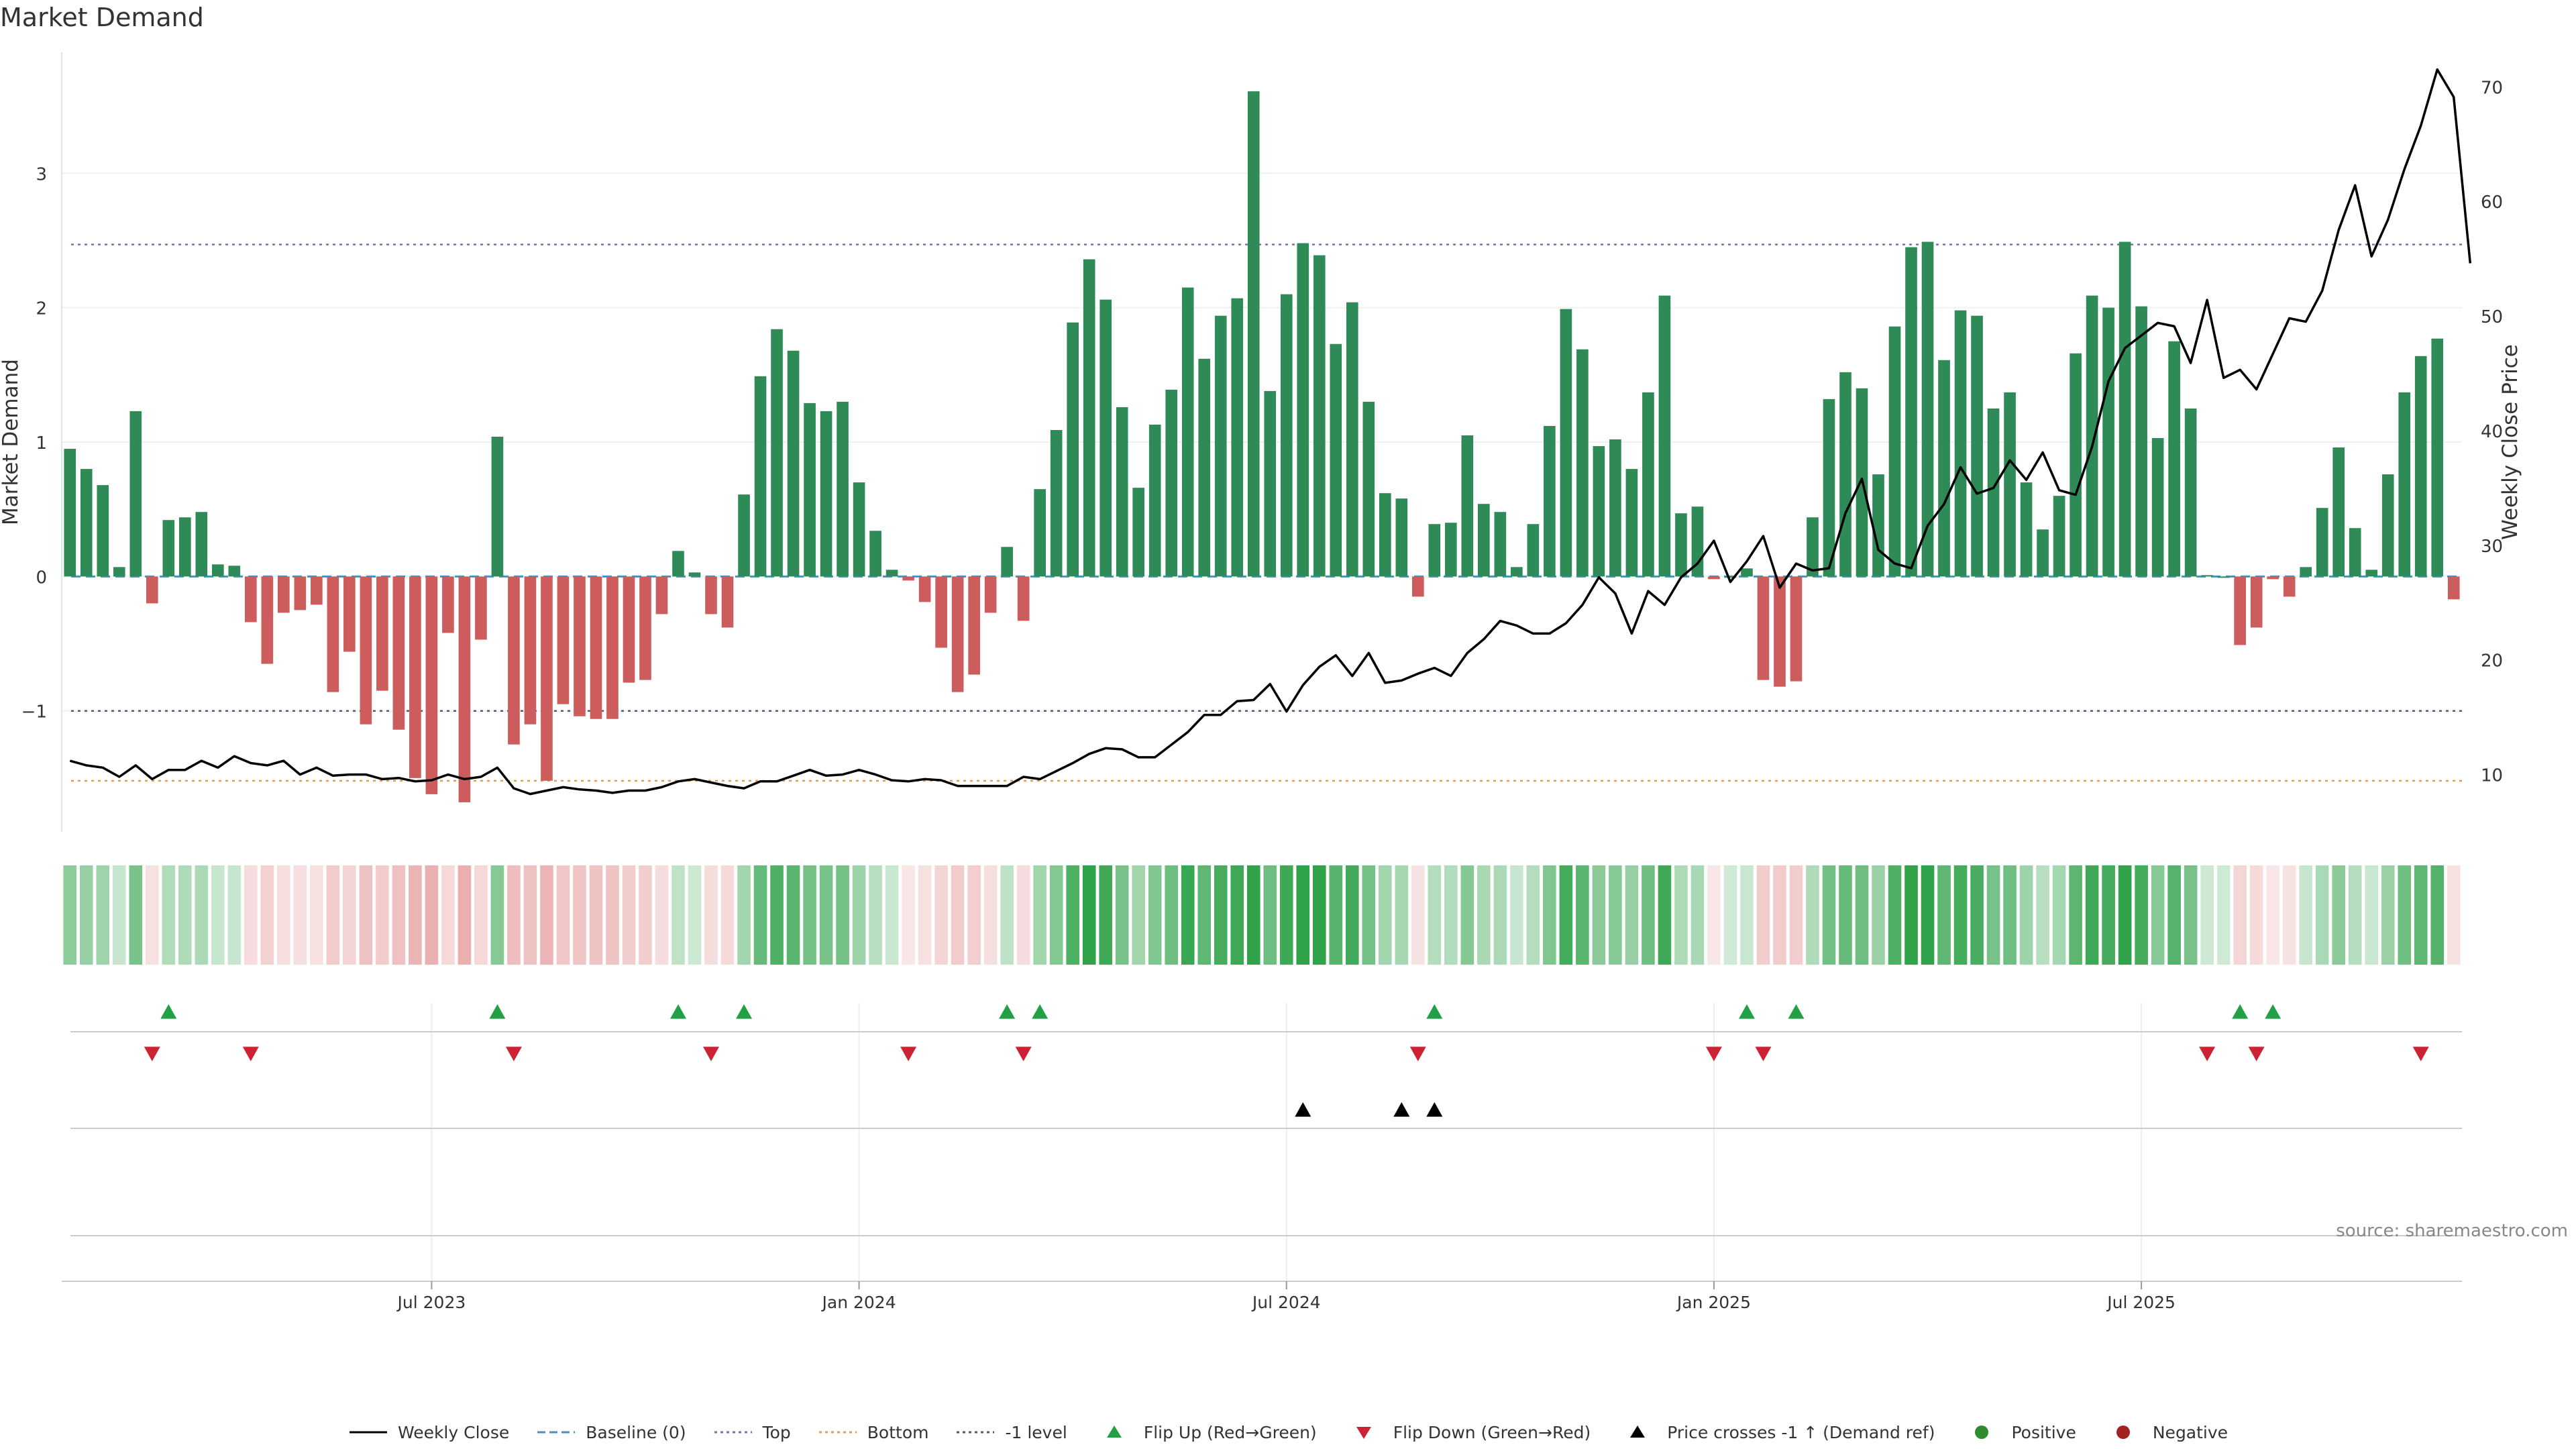 The image size is (2576, 1449). I want to click on x-axis: Jul 2023 Jan 2024 Jul 2024 Jan 2025 Jul 2025, so click(1262, 1296).